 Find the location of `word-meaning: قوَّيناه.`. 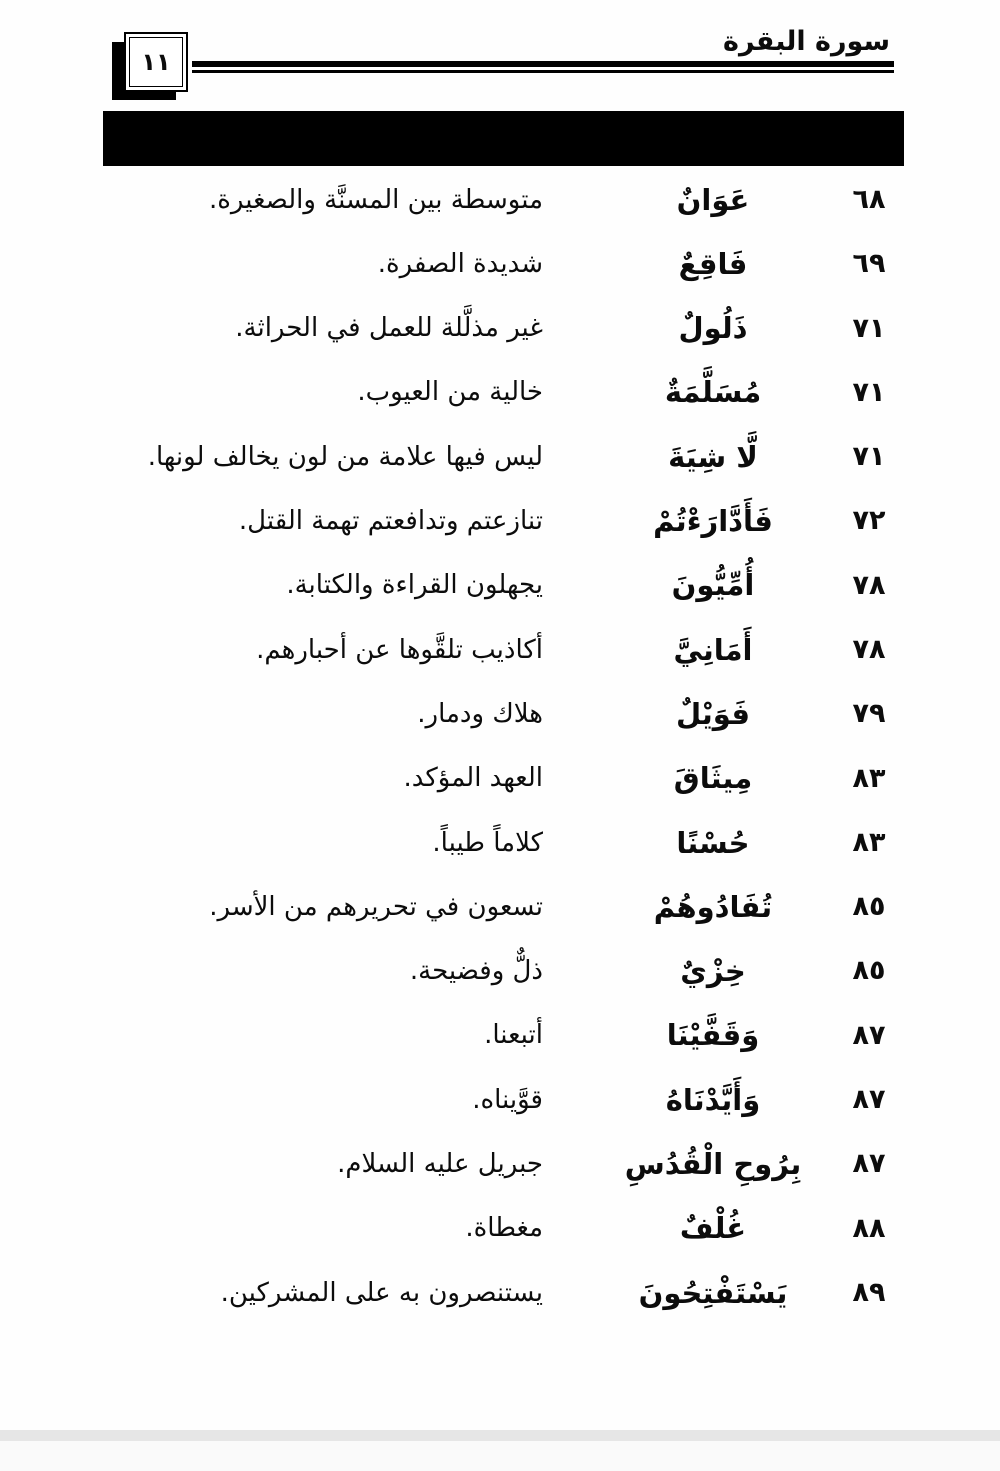

word-meaning: قوَّيناه. is located at coordinates (507, 1099).